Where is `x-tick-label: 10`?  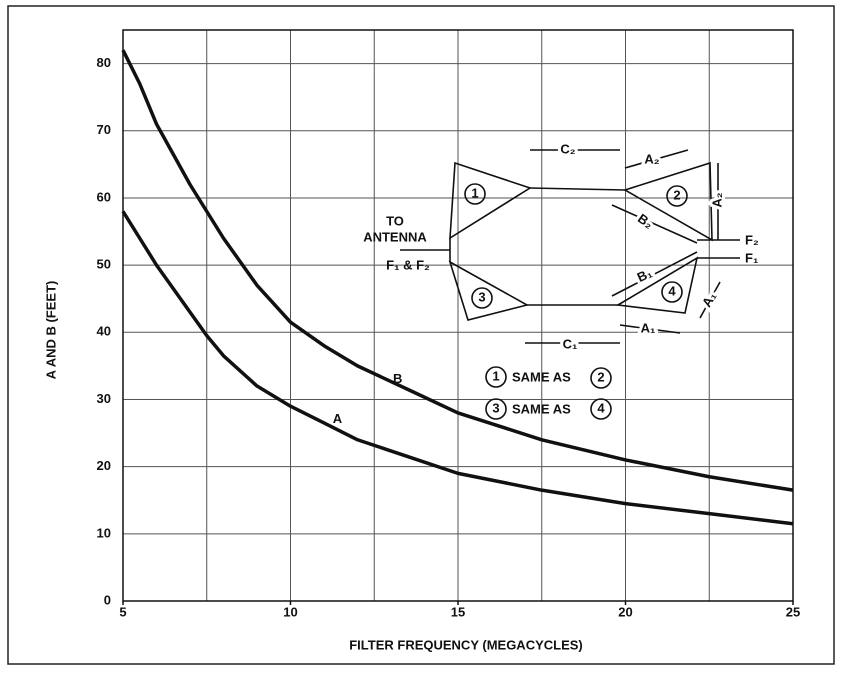 x-tick-label: 10 is located at coordinates (290, 611).